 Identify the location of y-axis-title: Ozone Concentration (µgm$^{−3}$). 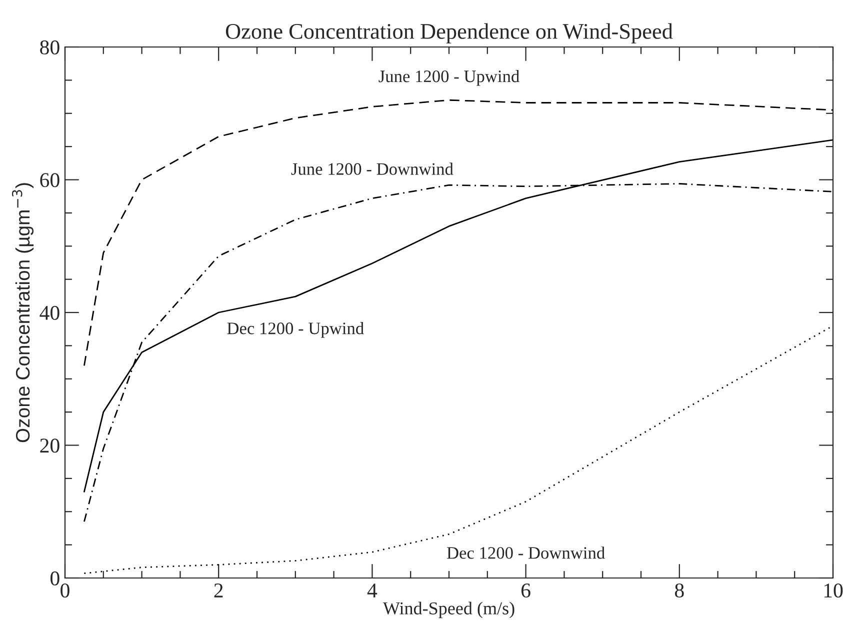
(23, 312).